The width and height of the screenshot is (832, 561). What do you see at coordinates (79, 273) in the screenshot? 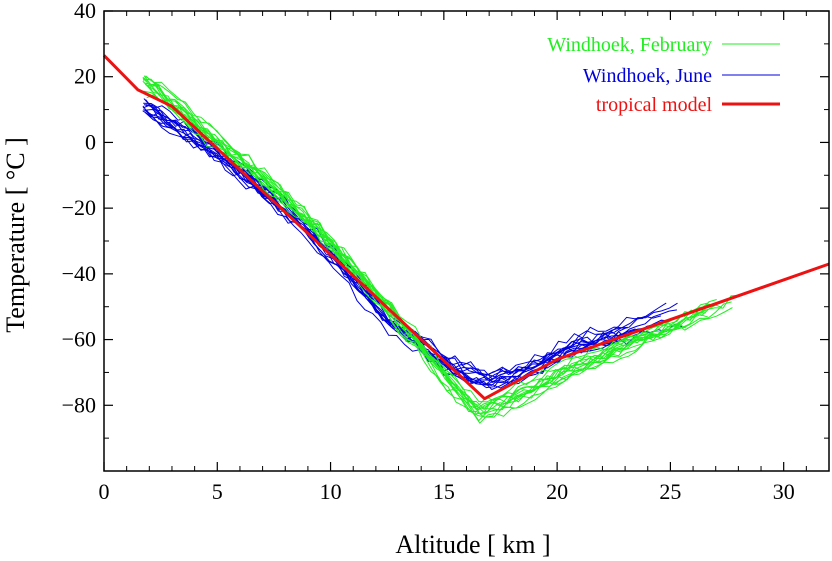
I see `y-tick-label: −40` at bounding box center [79, 273].